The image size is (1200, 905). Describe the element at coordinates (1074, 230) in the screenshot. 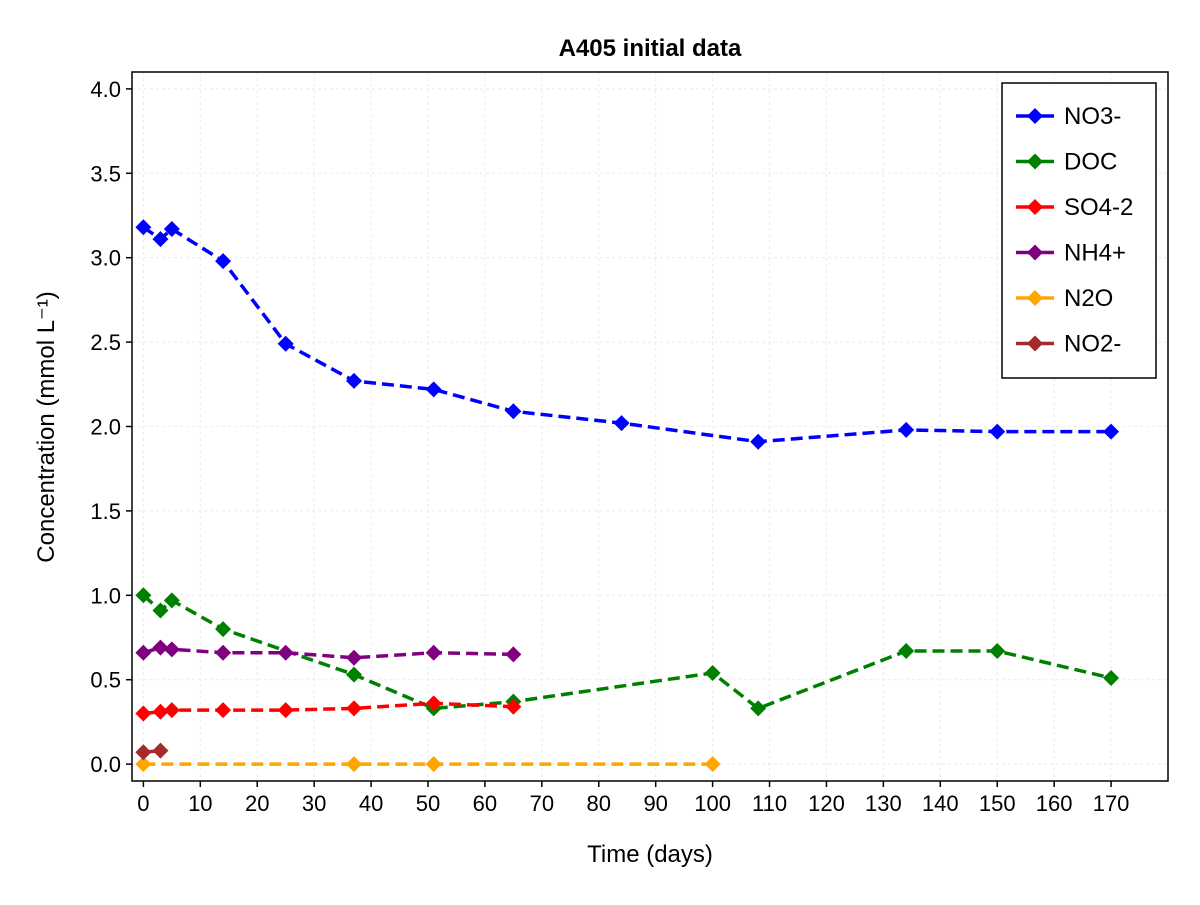

I see `legend-items: NO3- DOC SO4-2 NH4+ N2O NO2-` at that location.